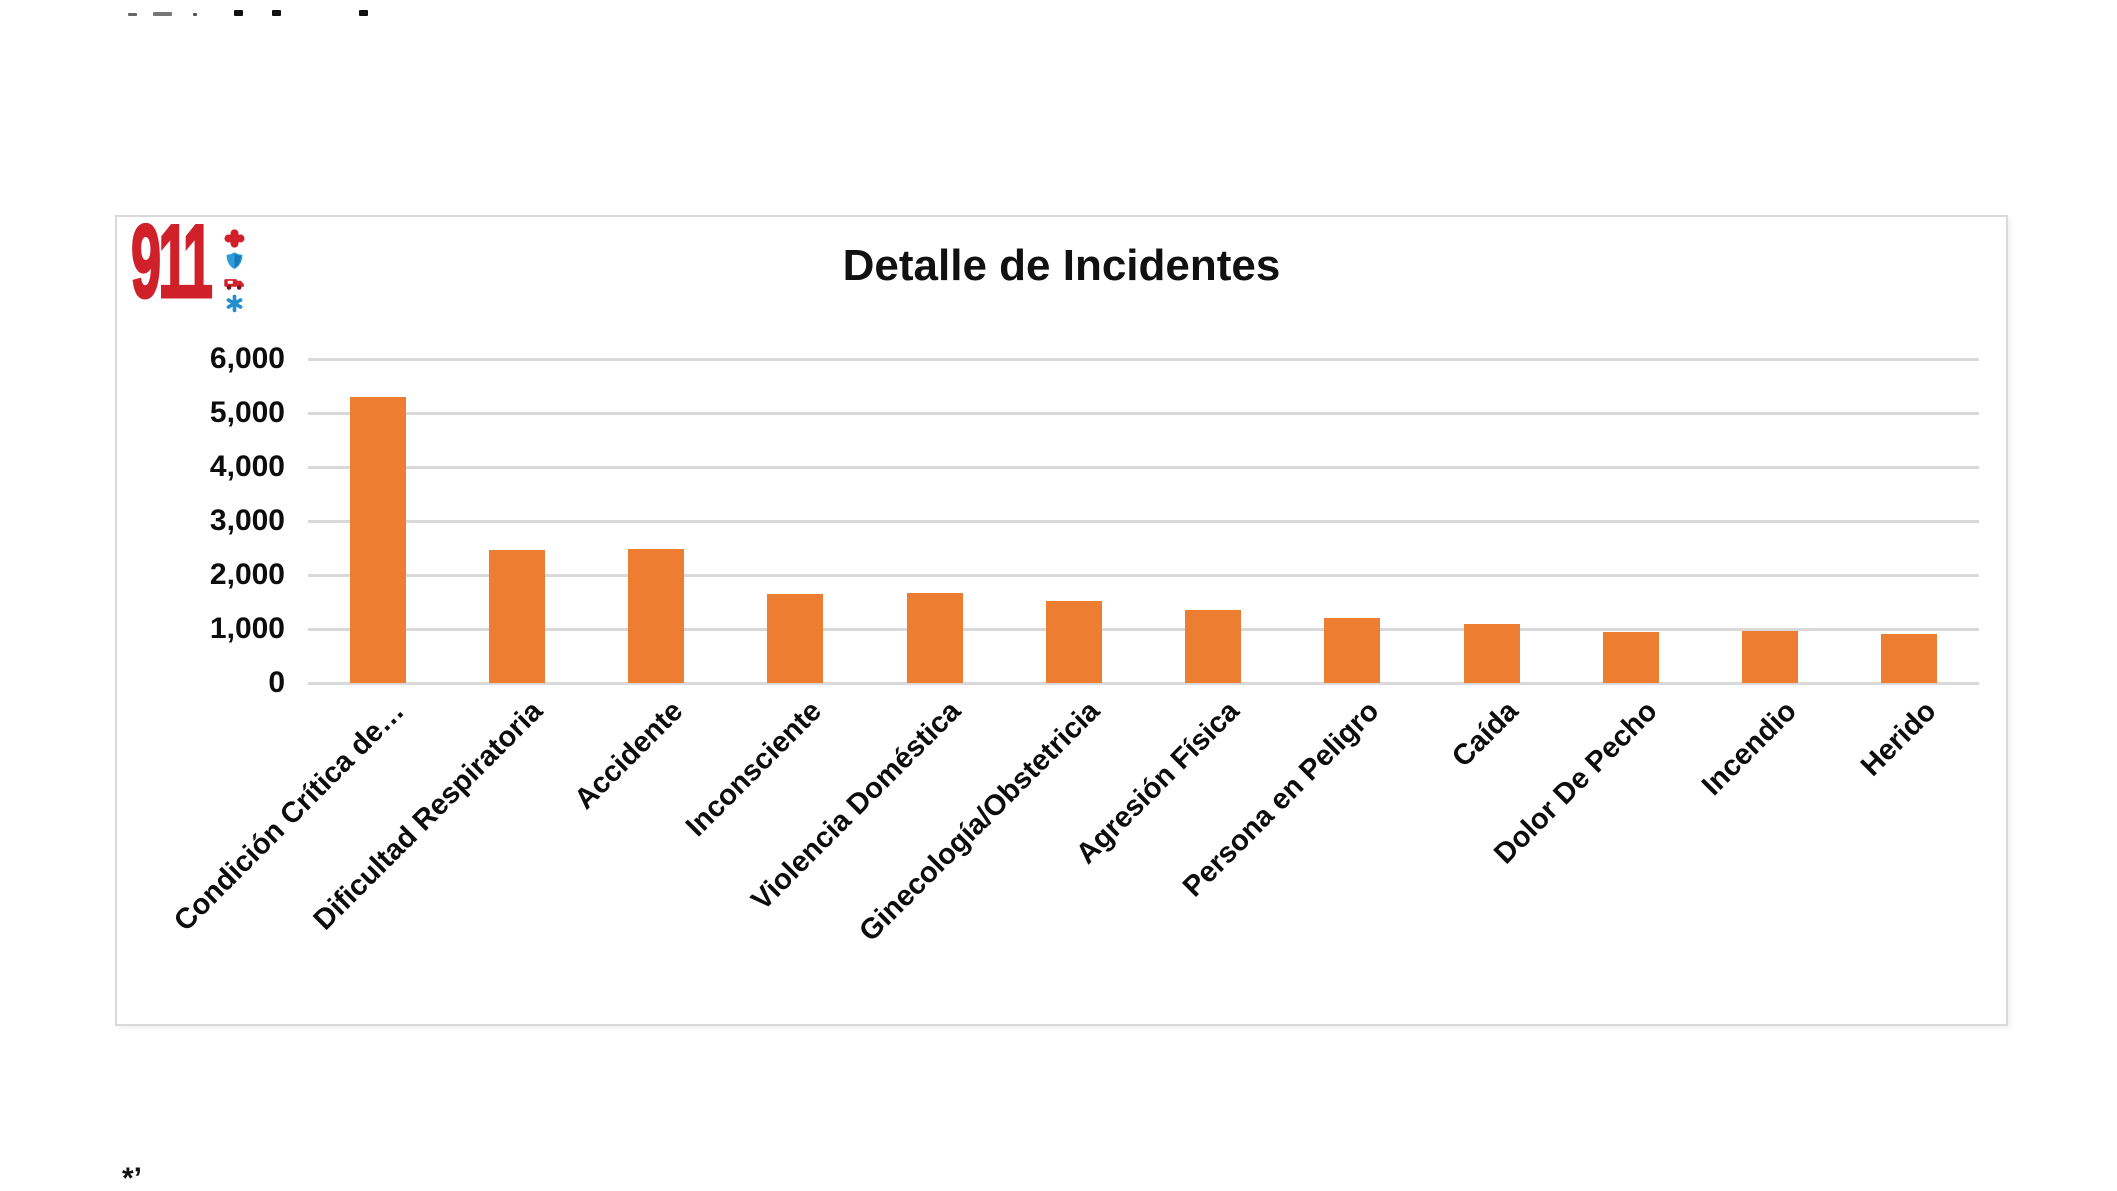 This screenshot has width=2117, height=1191. I want to click on y-tick-label: 4,000, so click(247, 466).